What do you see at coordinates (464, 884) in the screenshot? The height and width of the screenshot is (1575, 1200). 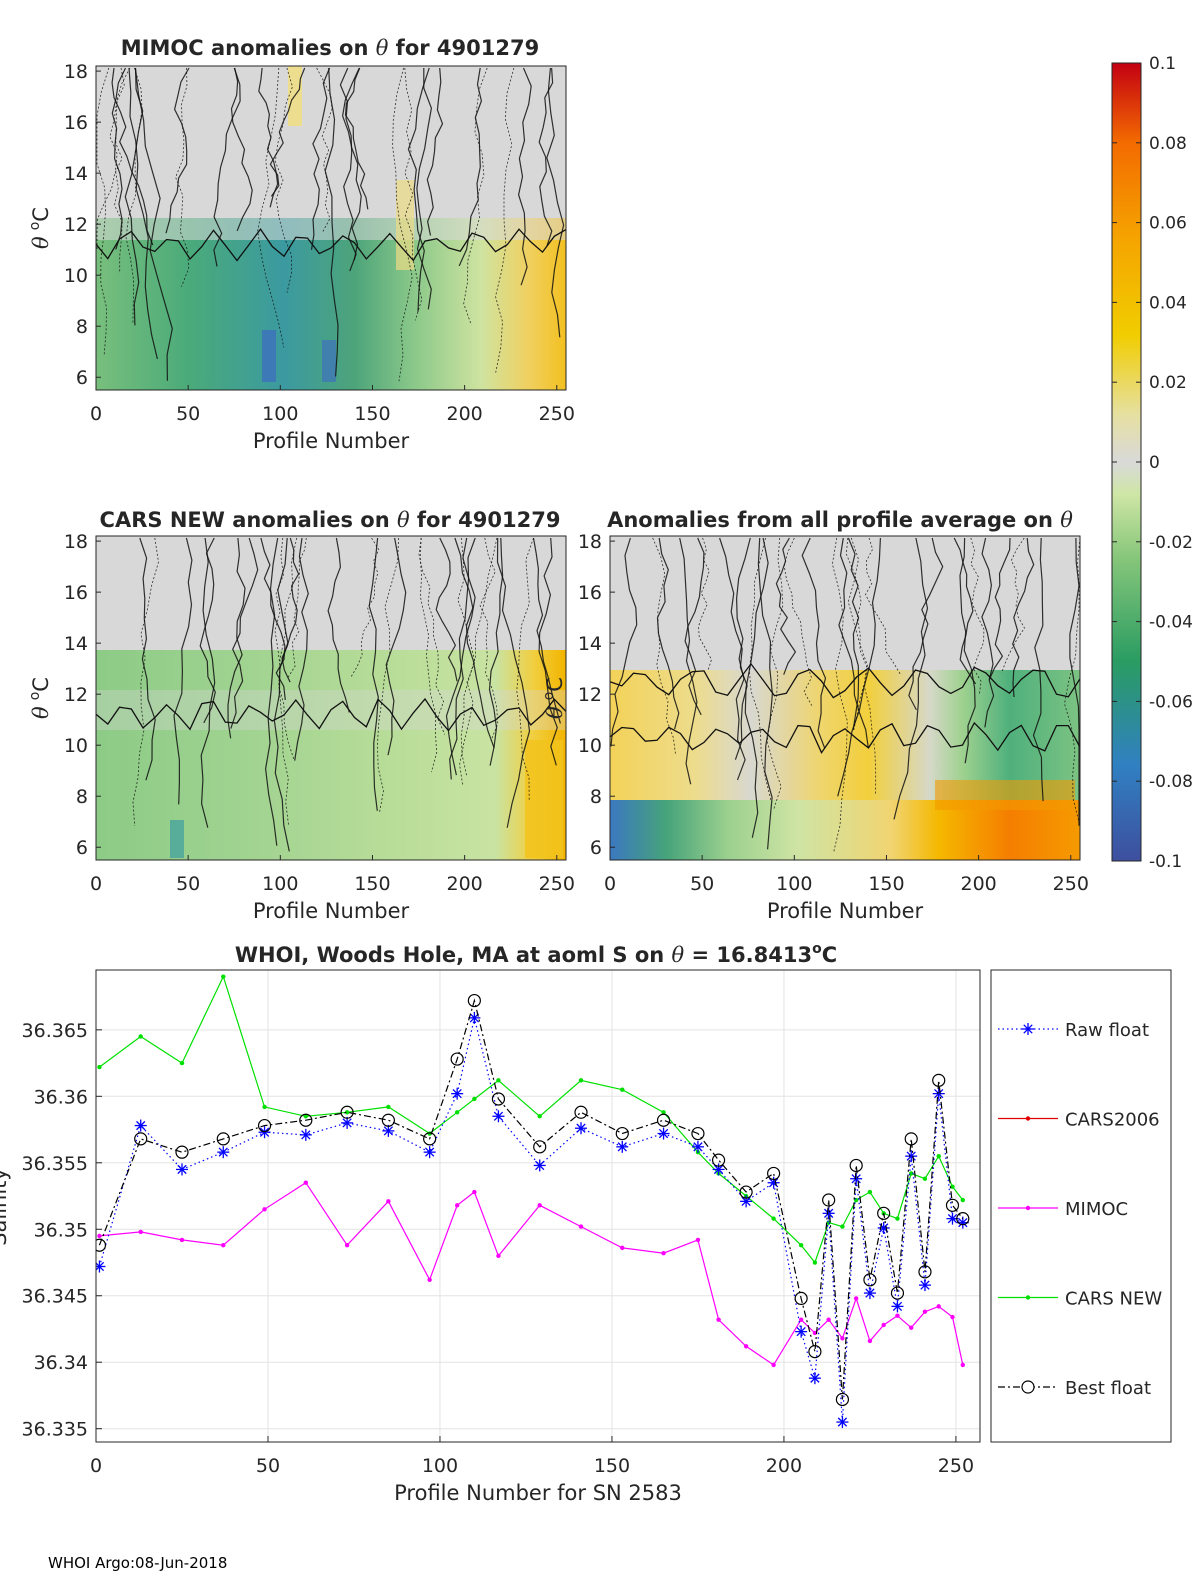 I see `x-tick-label: 200` at bounding box center [464, 884].